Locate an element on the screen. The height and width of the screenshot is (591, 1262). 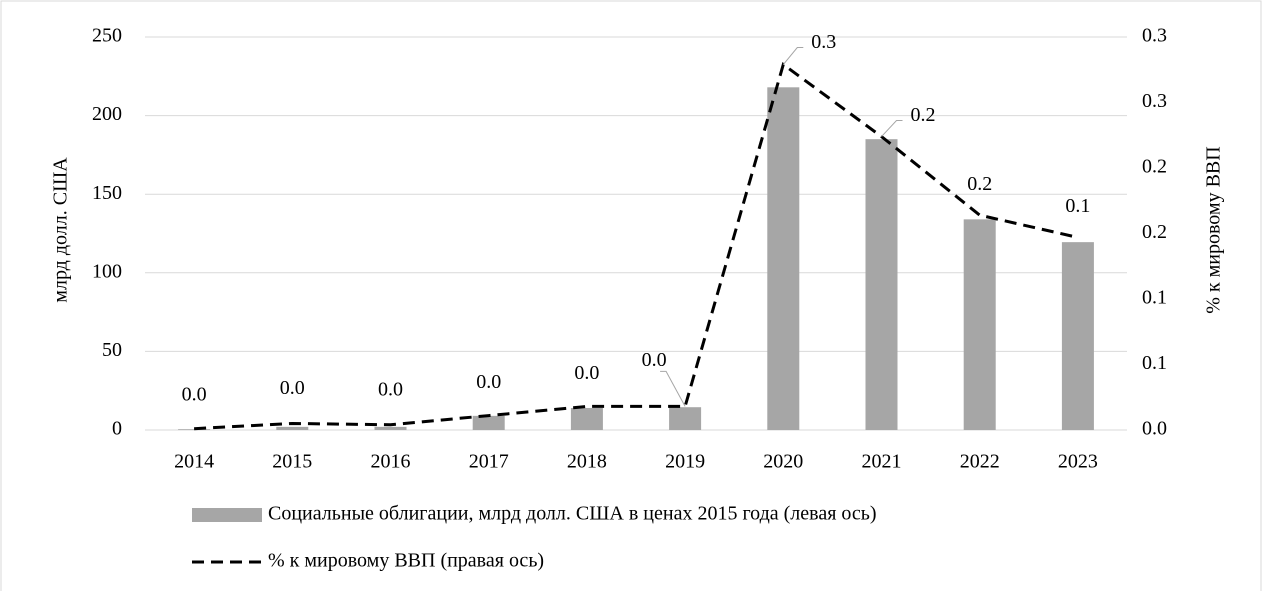
data-label: 0.1 is located at coordinates (1077, 206).